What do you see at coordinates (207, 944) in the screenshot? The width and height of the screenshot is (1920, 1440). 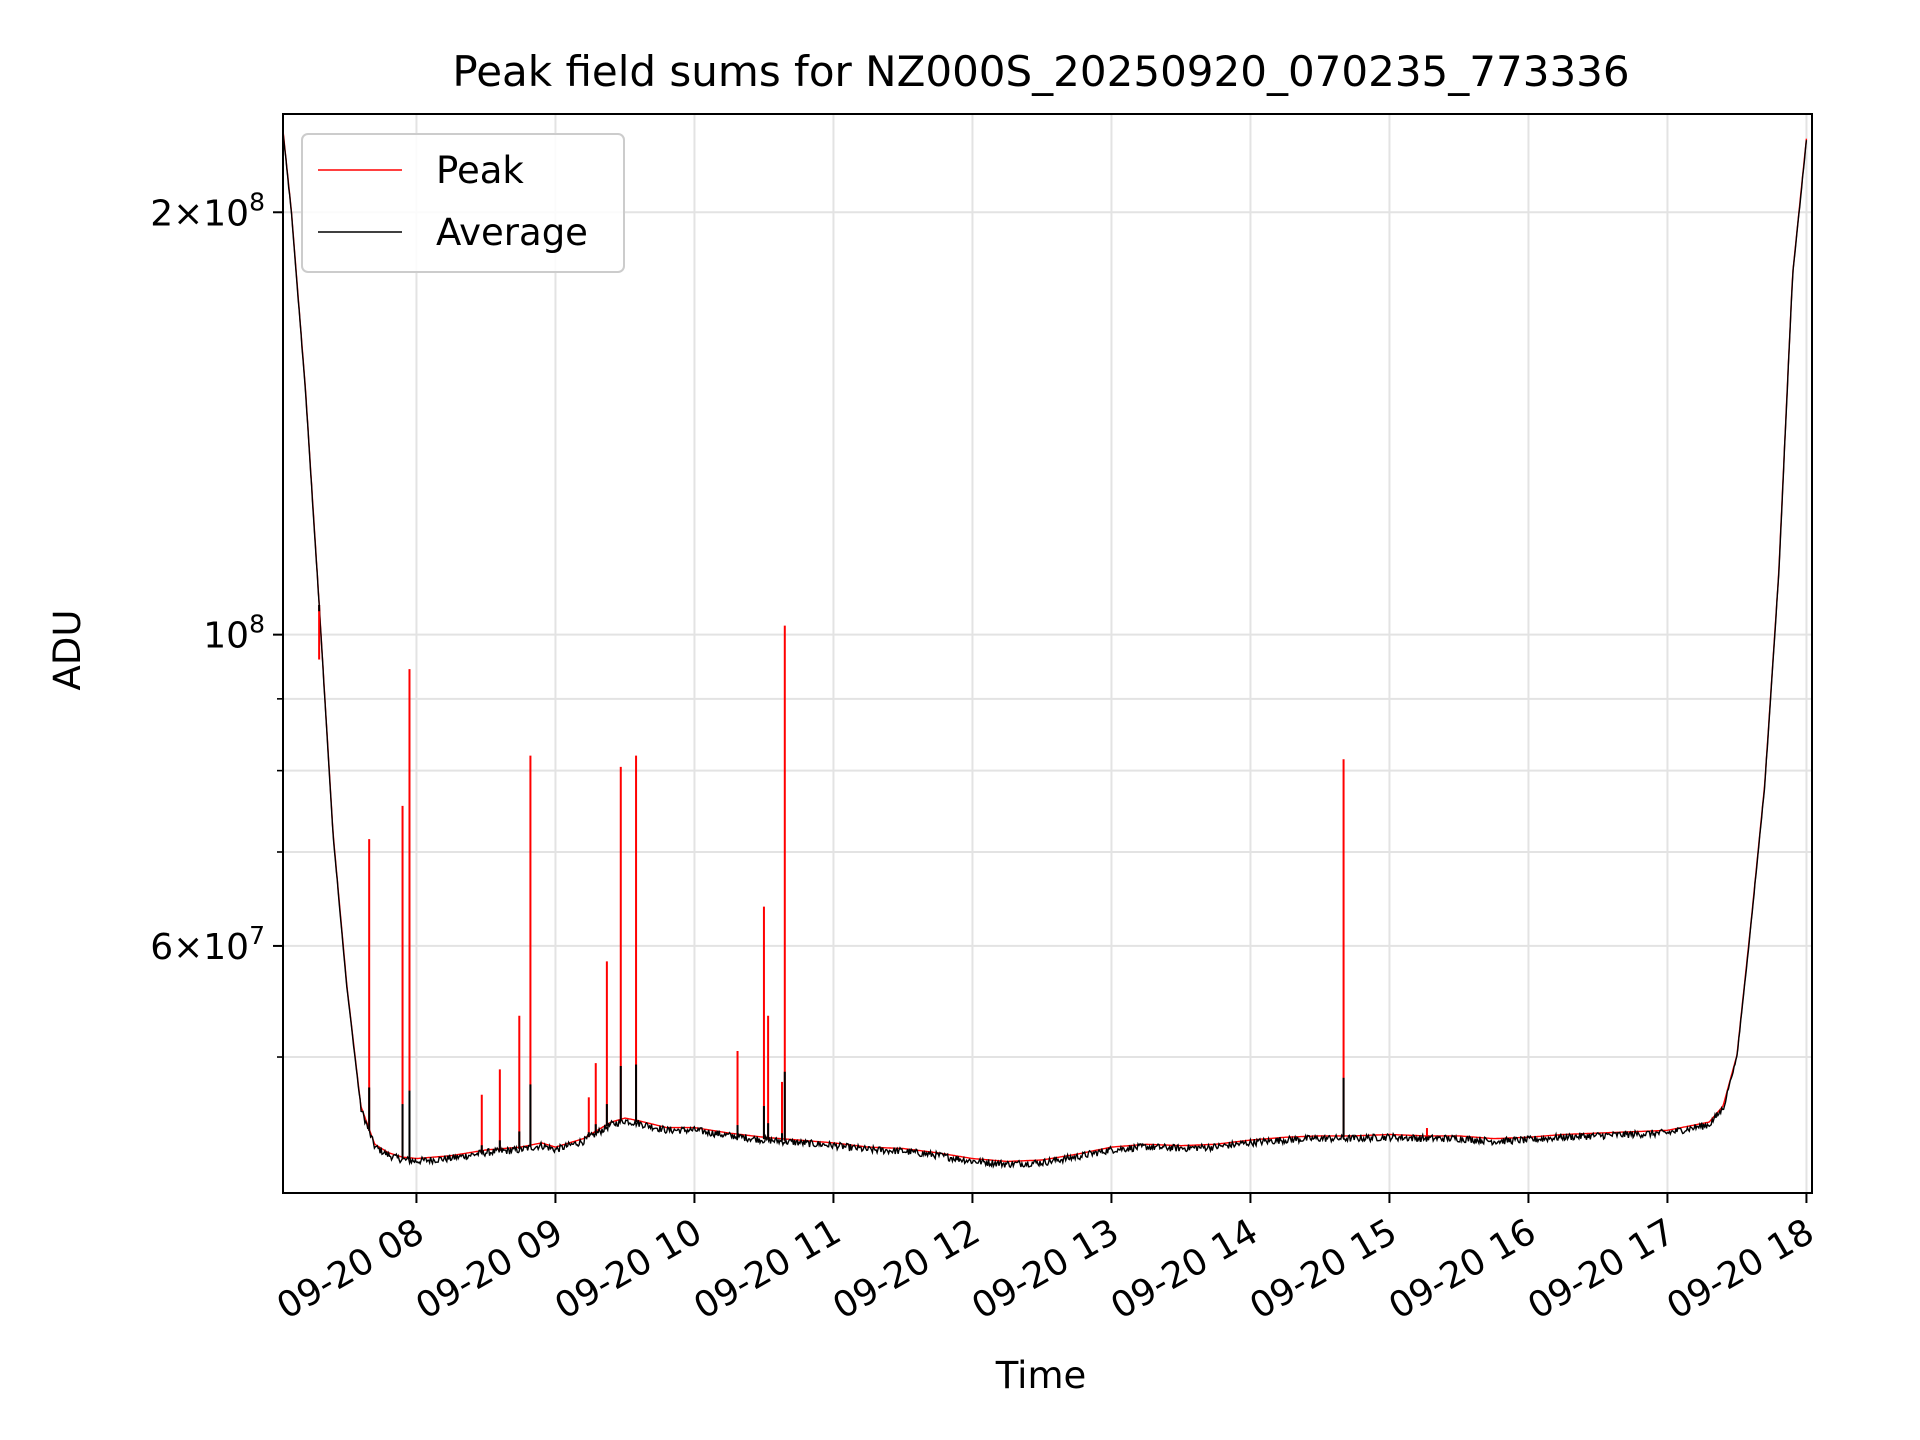 I see `y-tick-label: 6×107` at bounding box center [207, 944].